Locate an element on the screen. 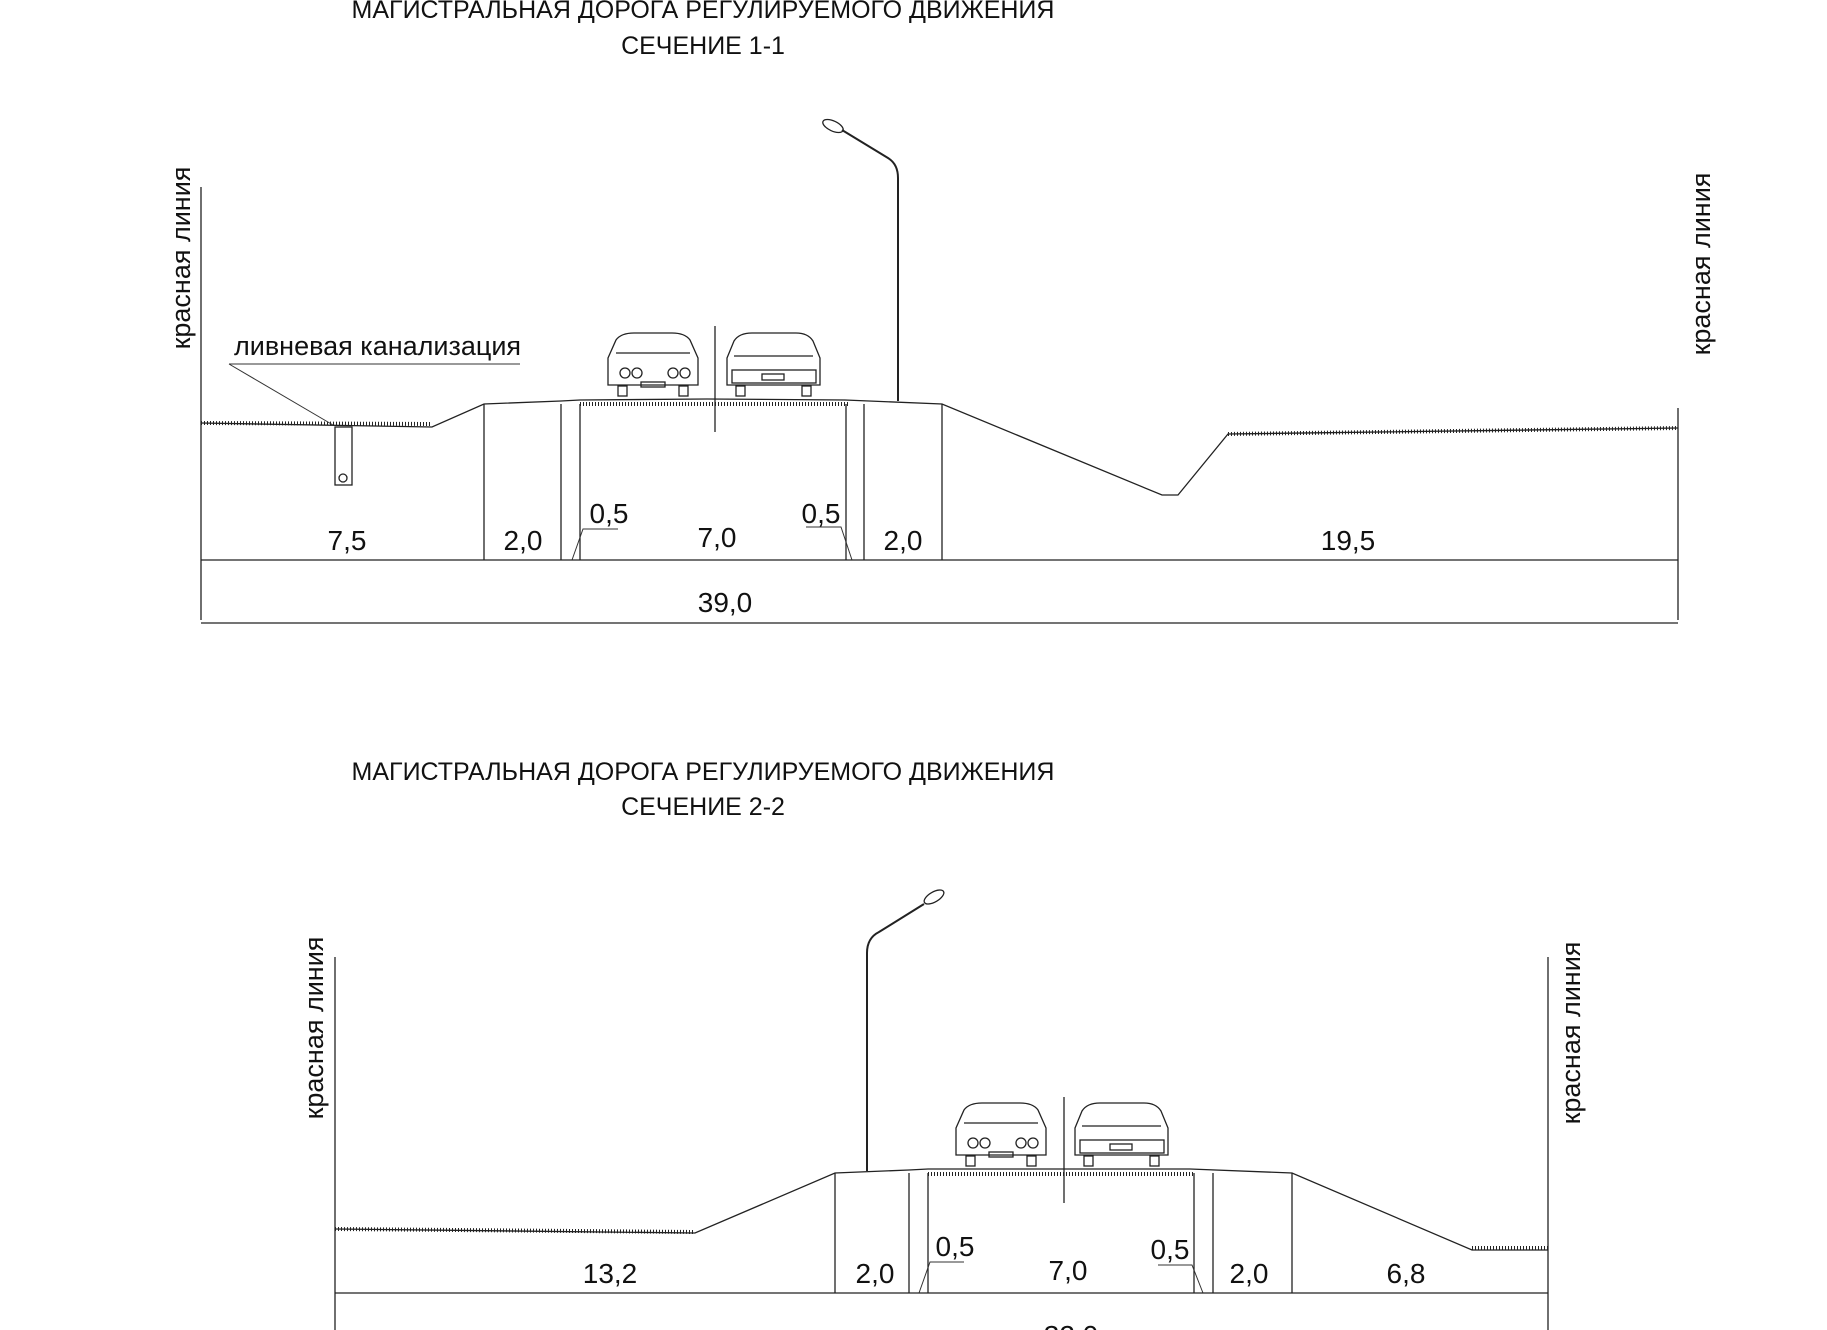 This screenshot has height=1330, width=1827. section-1-subtitle: СЕЧЕНИЕ 1-1 is located at coordinates (703, 46).